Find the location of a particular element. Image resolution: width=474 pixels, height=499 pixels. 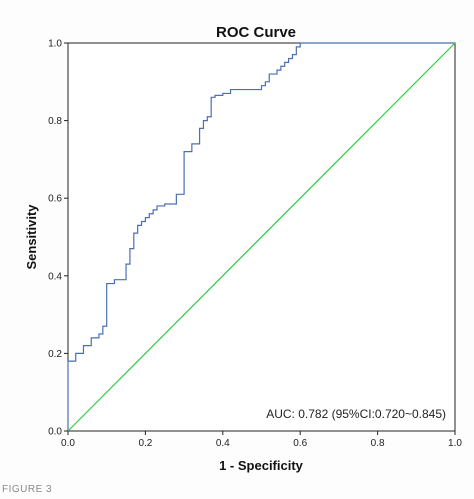

x-tick-label: 0.6 is located at coordinates (300, 443).